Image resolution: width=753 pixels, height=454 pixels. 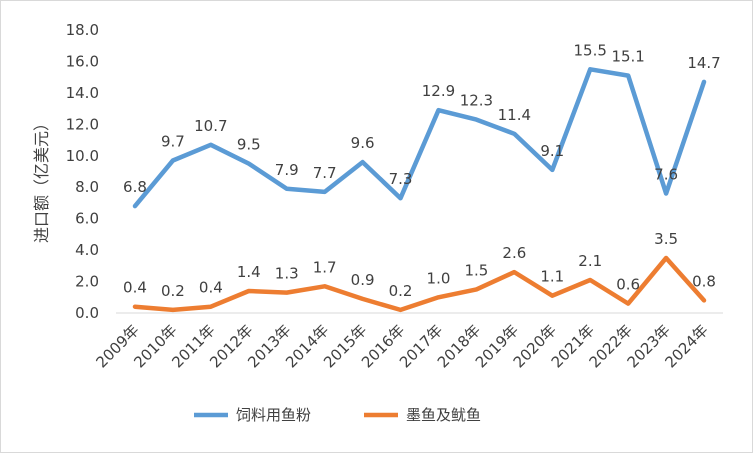 I want to click on y-tick-label: 4.0, so click(x=87, y=250).